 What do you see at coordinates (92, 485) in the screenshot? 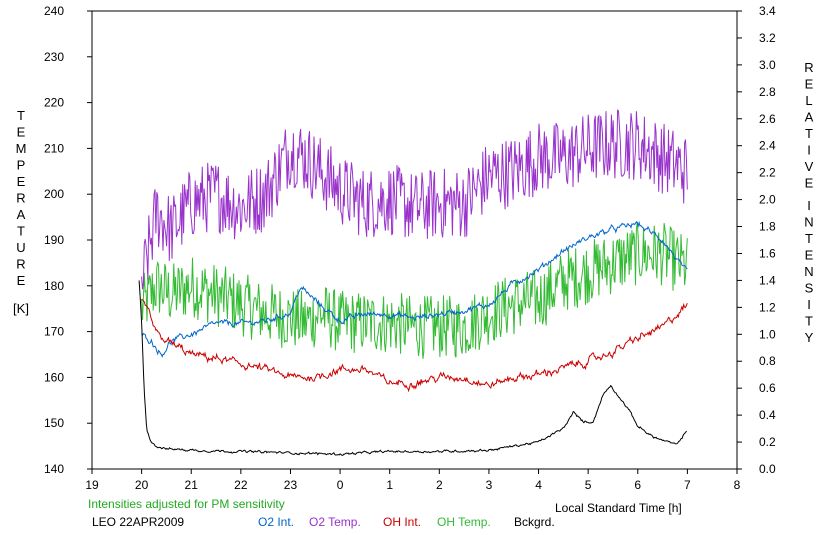
I see `x-tick-label: 19` at bounding box center [92, 485].